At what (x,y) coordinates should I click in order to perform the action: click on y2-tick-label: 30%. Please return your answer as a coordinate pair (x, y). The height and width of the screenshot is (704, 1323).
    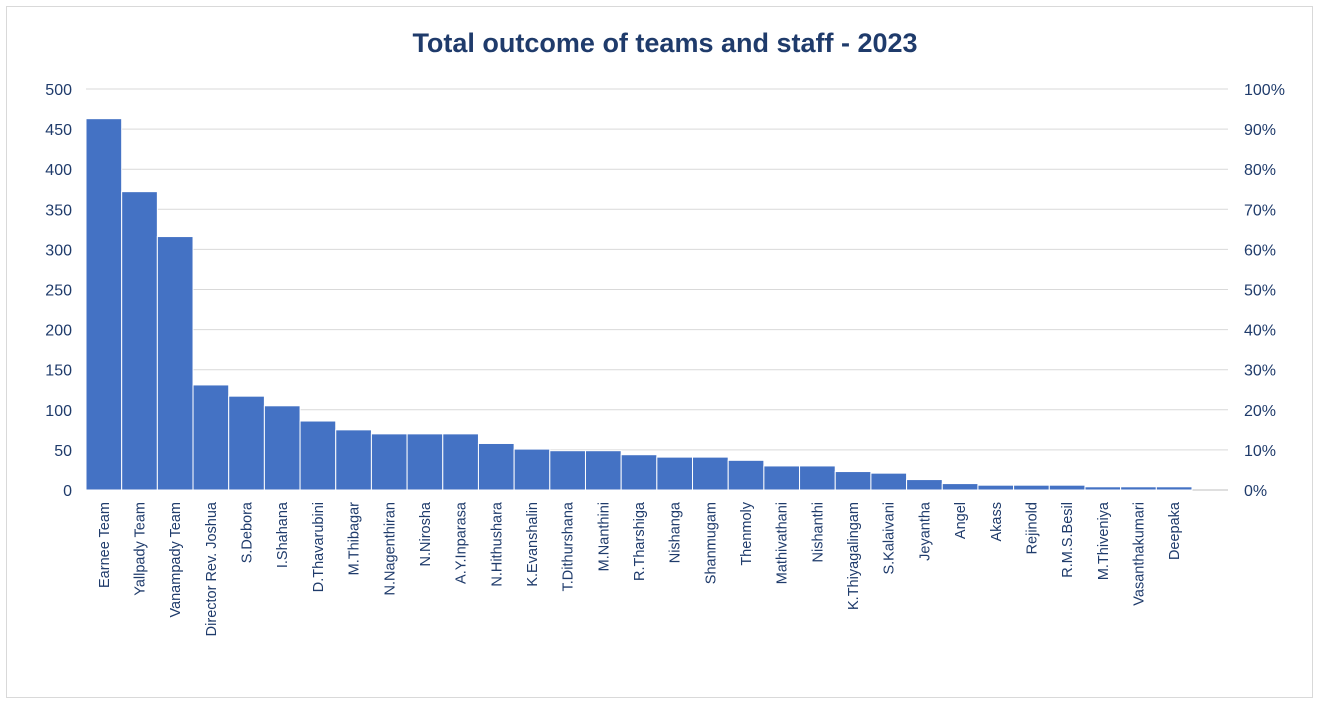
    Looking at the image, I should click on (1260, 371).